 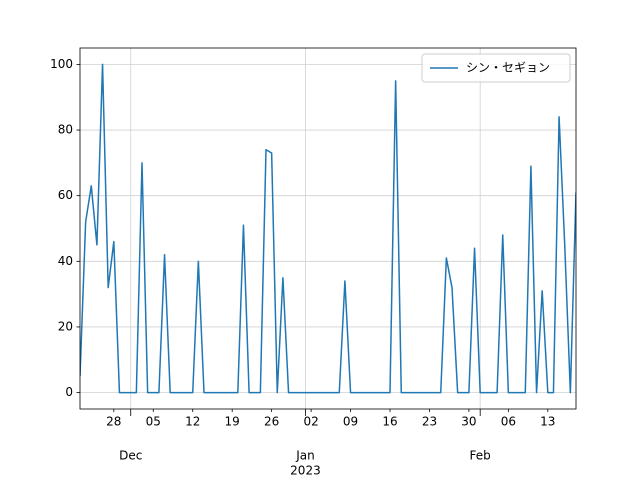 What do you see at coordinates (65, 195) in the screenshot?
I see `y-tick-label: 60` at bounding box center [65, 195].